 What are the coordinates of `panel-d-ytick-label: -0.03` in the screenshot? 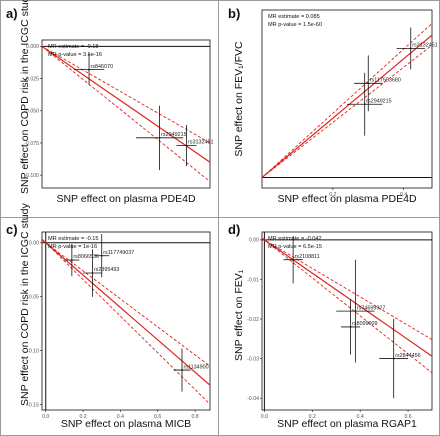 It's located at (253, 359).